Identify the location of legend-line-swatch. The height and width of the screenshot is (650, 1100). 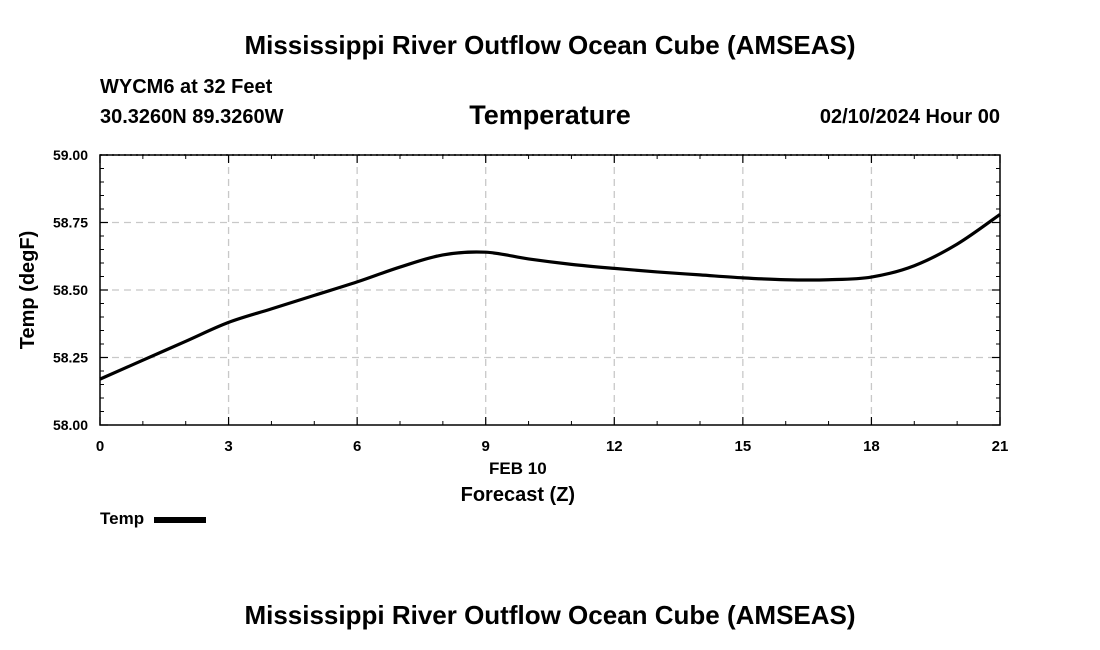
(180, 520).